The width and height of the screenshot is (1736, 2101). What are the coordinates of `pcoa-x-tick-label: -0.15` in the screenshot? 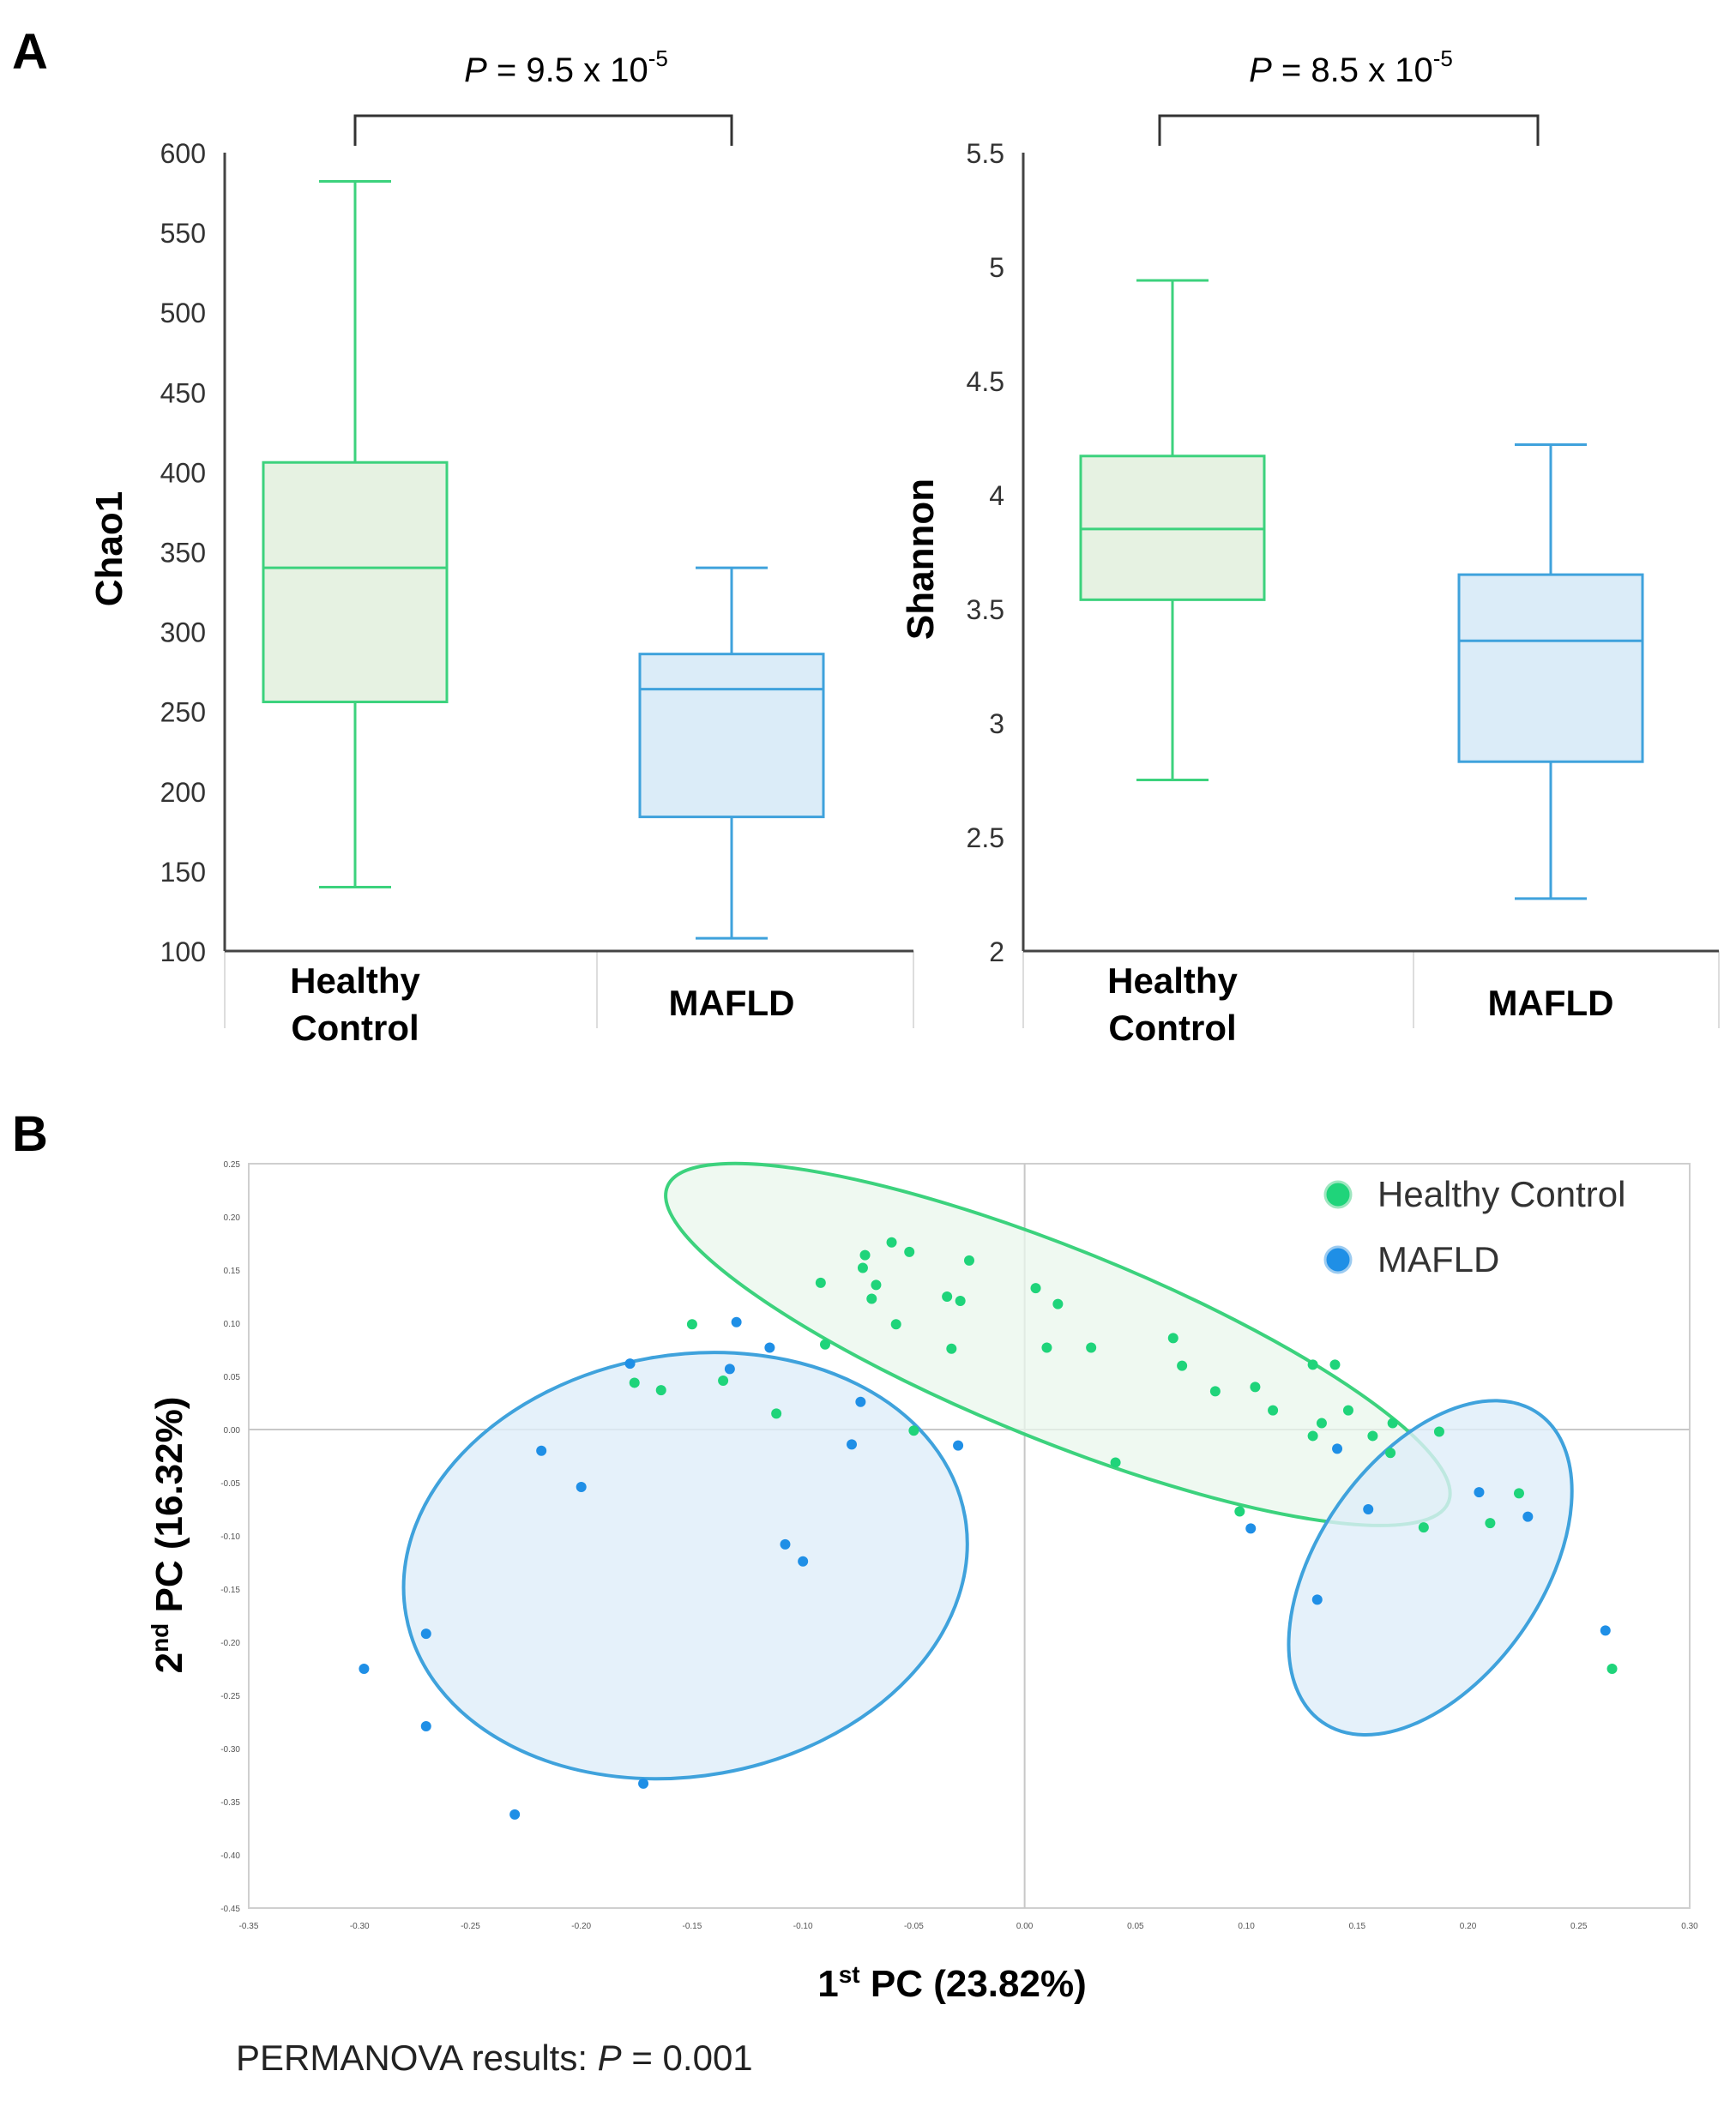 It's located at (692, 1926).